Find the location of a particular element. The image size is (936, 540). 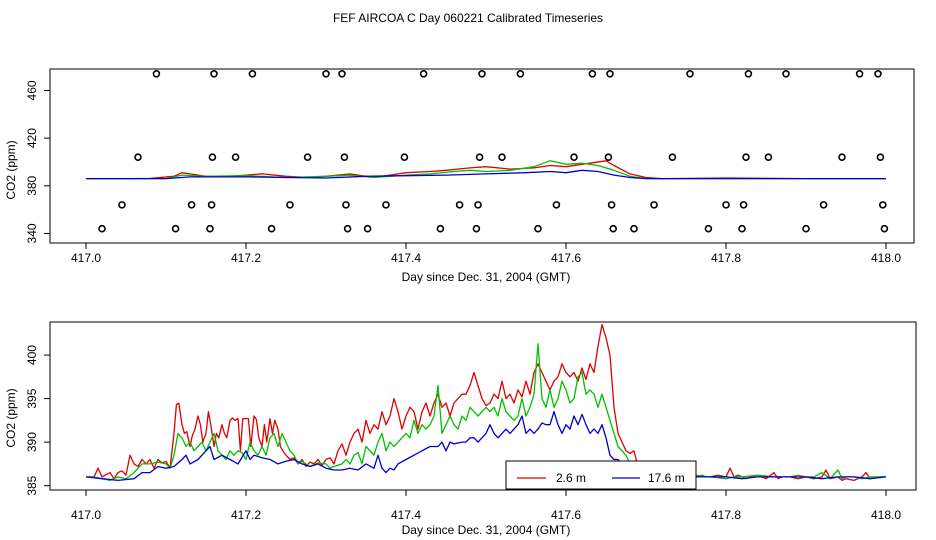

p0-series-line-8-6-mm is located at coordinates (486, 170).